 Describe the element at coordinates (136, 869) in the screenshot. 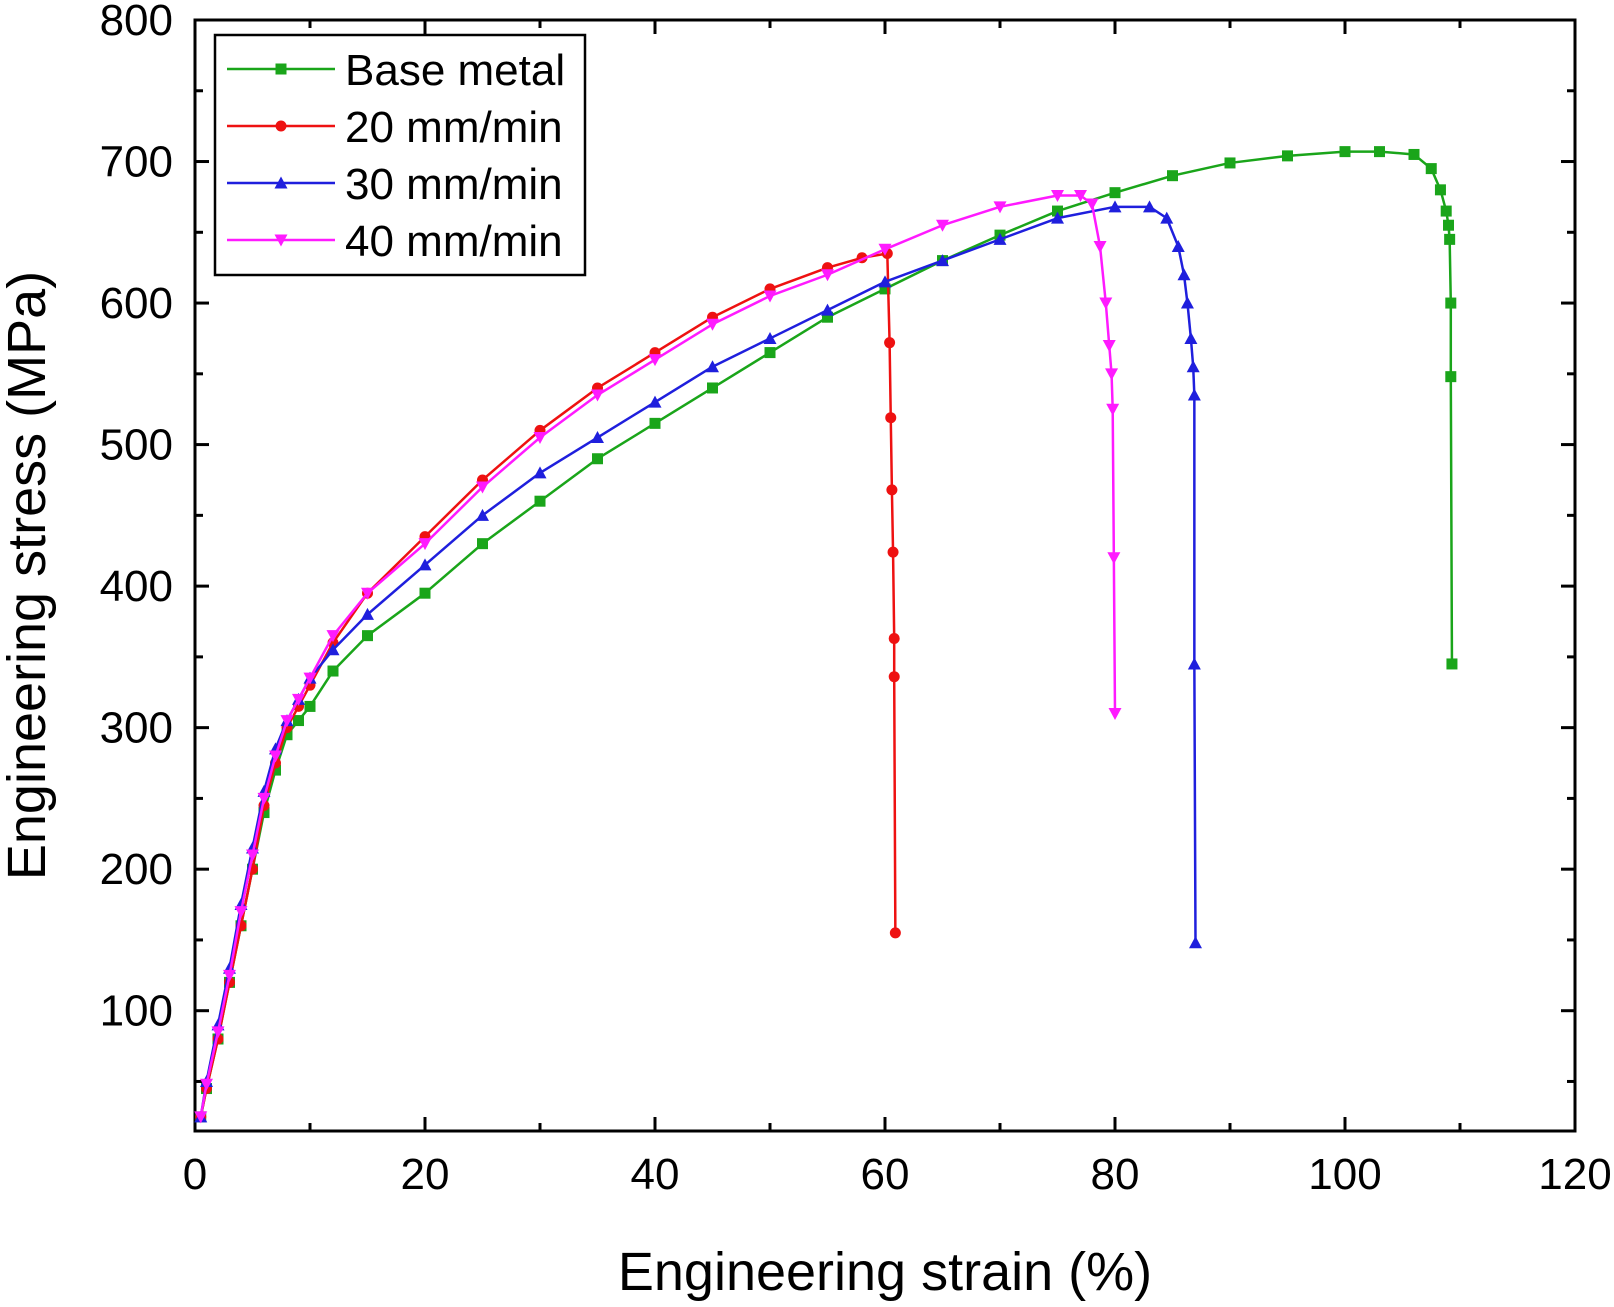

I see `y-tick-label: 200` at that location.